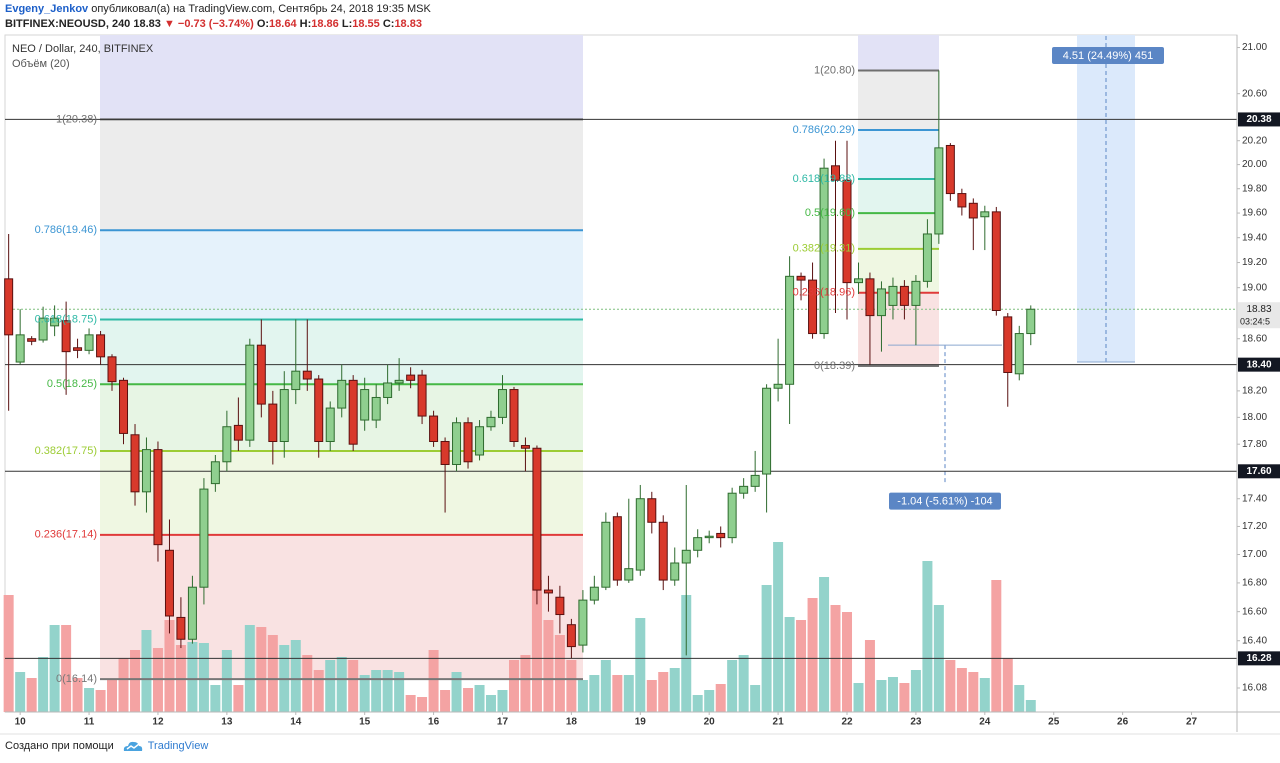  I want to click on brand-logo, so click(133, 746).